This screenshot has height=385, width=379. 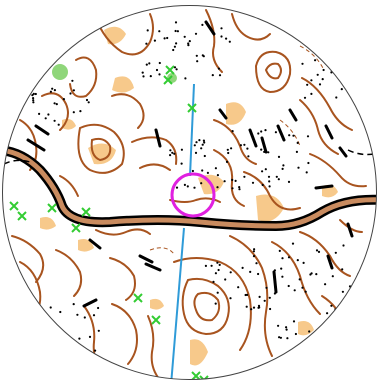 What do you see at coordinates (168, 80) in the screenshot?
I see `cross-marker` at bounding box center [168, 80].